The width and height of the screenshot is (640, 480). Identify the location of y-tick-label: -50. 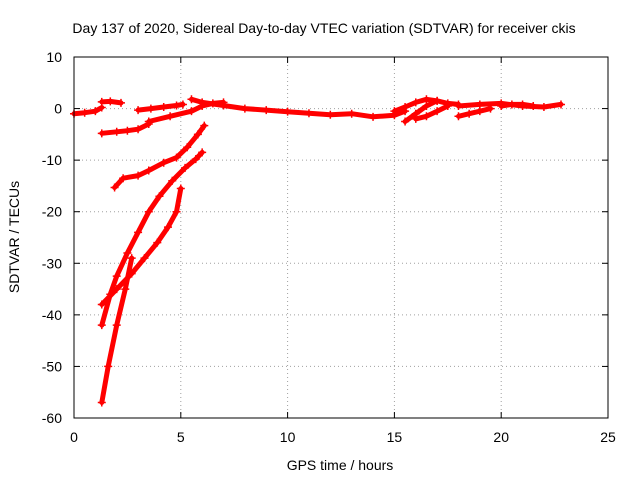
(52, 366).